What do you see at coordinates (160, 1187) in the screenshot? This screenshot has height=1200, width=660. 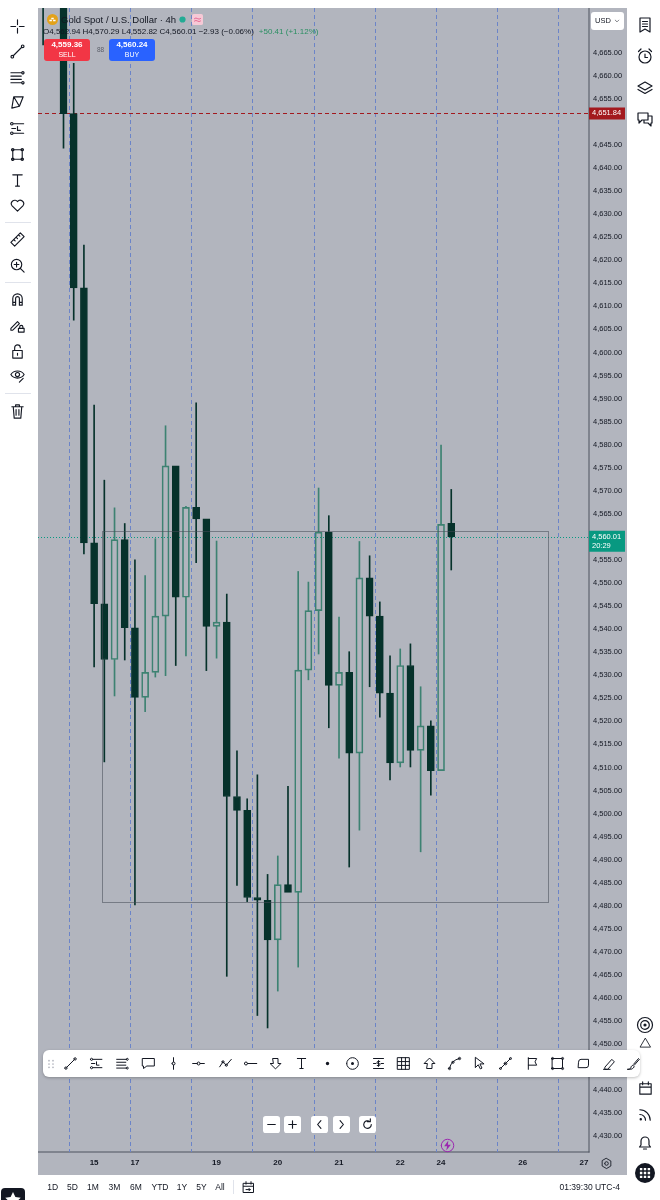 I see `text: YTD` at bounding box center [160, 1187].